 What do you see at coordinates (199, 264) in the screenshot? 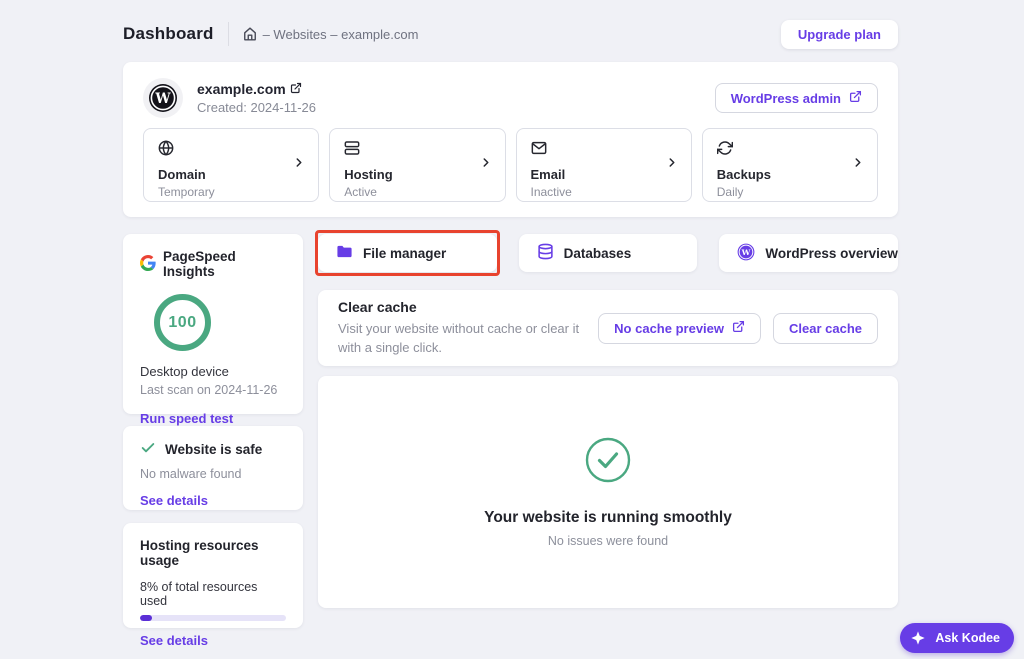
I see `pagespeed-title: PageSpeed Insights` at bounding box center [199, 264].